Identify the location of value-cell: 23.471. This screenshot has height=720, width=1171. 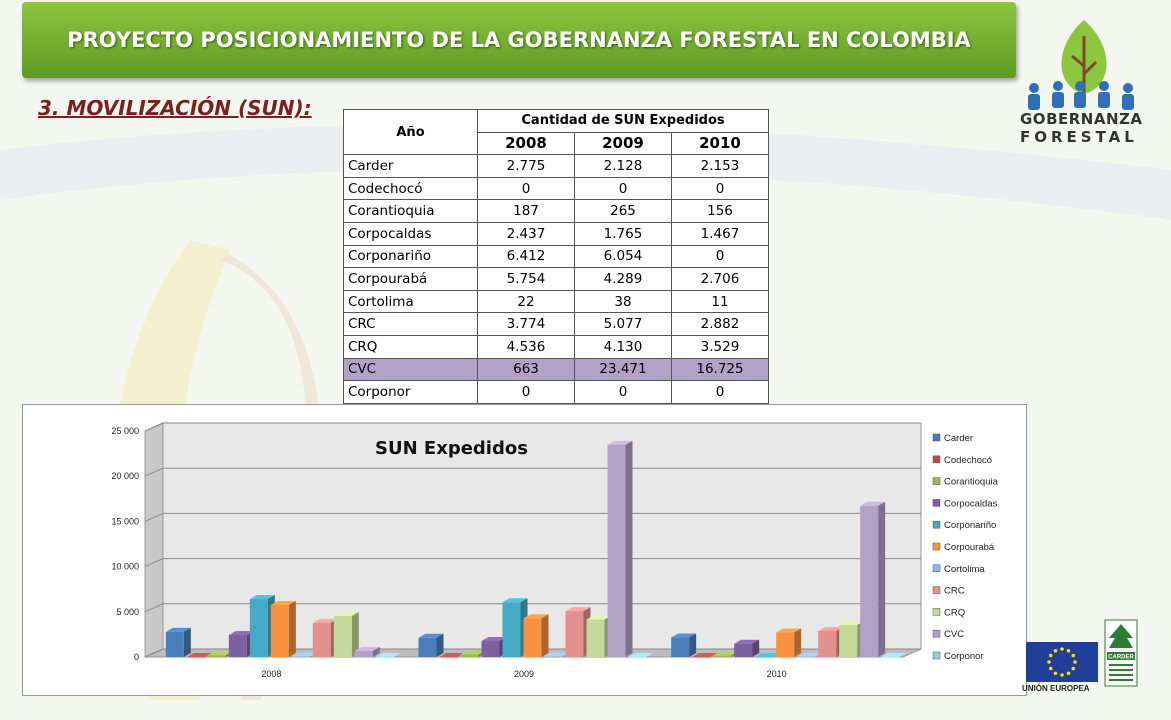
(623, 369).